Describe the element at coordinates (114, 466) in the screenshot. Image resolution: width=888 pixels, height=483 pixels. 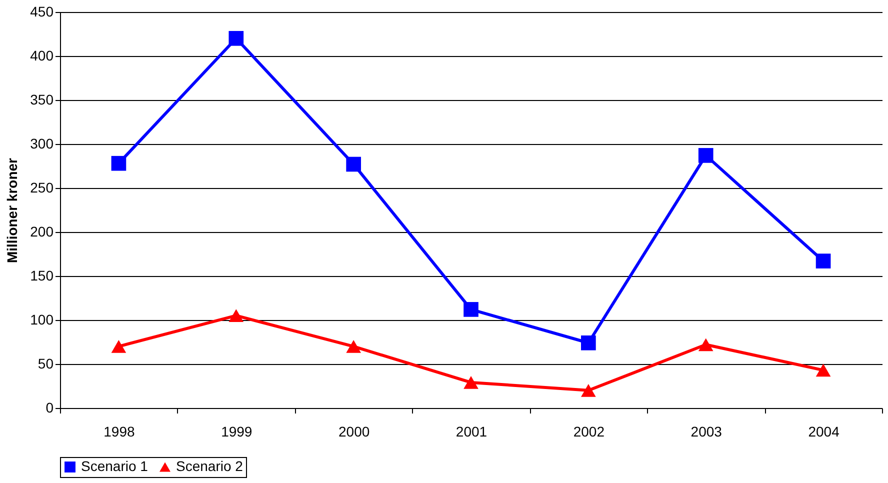
I see `legend-label: Scenario 1` at that location.